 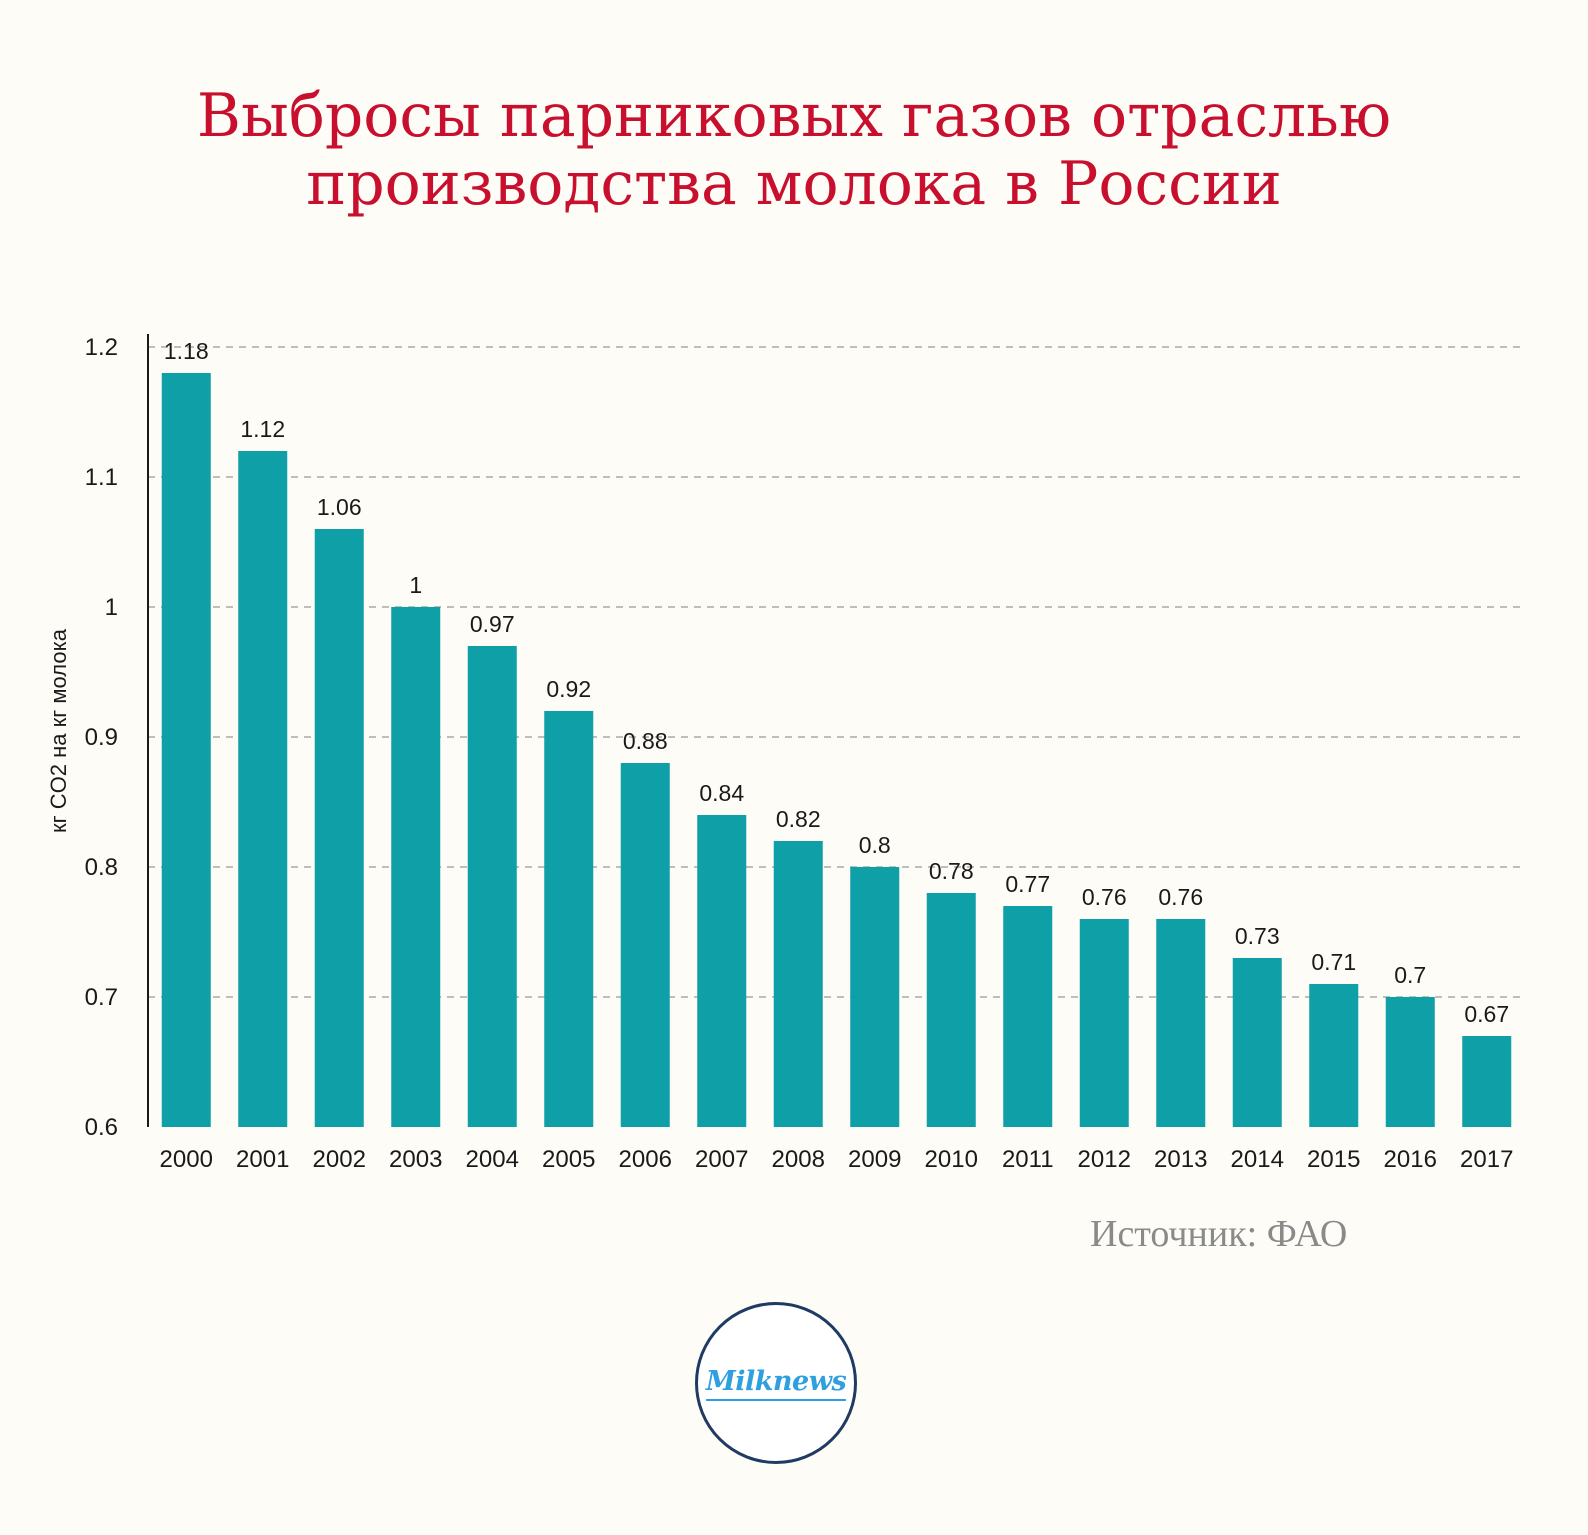 I want to click on logo-text: Milknews, so click(x=776, y=1383).